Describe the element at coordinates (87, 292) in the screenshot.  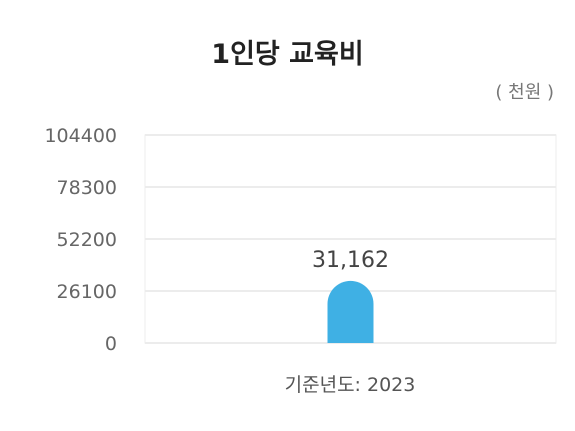
I see `y-tick-label: 26100` at that location.